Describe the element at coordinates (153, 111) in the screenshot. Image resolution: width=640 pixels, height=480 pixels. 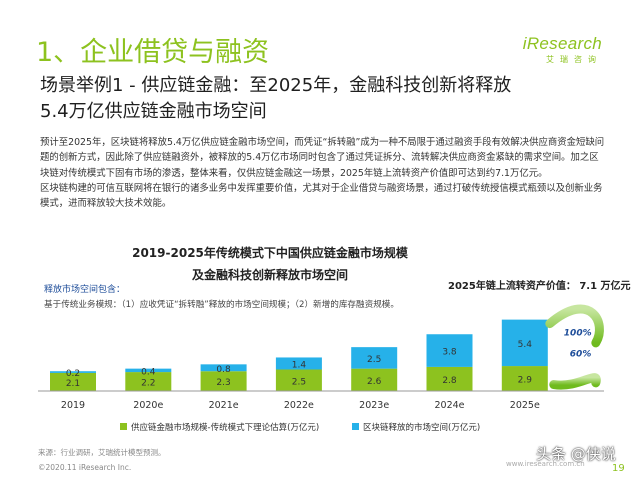
I see `headline-line-2: 5.4万亿供应链金融市场空间` at that location.